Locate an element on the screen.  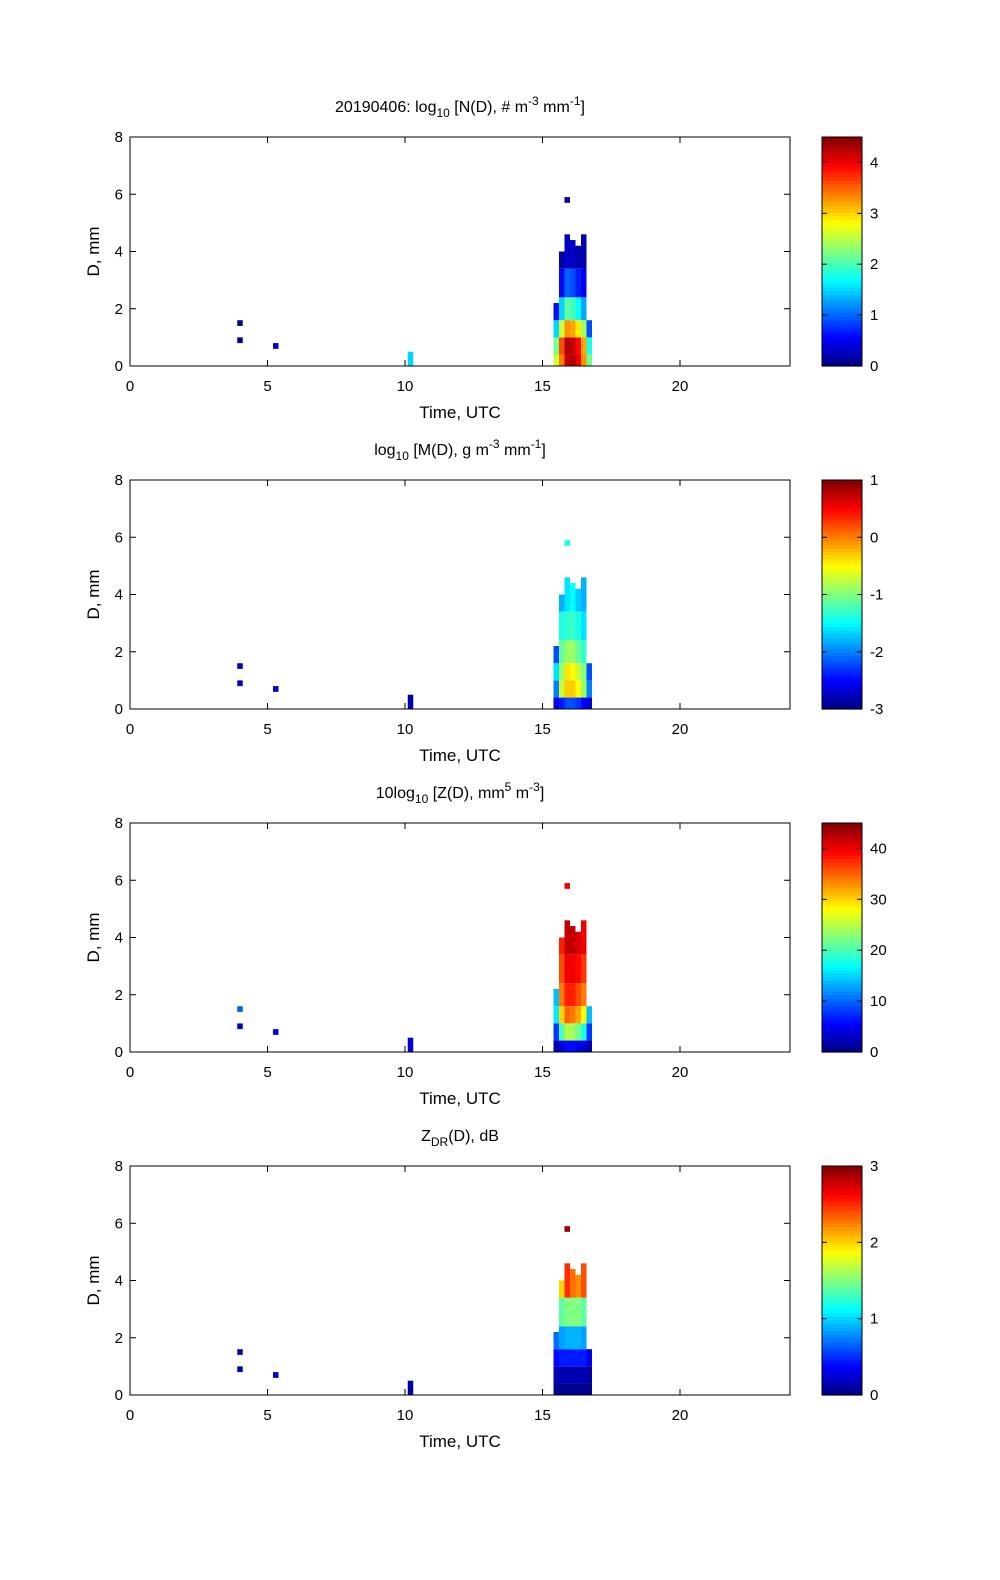
colorbar: 0 1 2 3 is located at coordinates (849, 1281).